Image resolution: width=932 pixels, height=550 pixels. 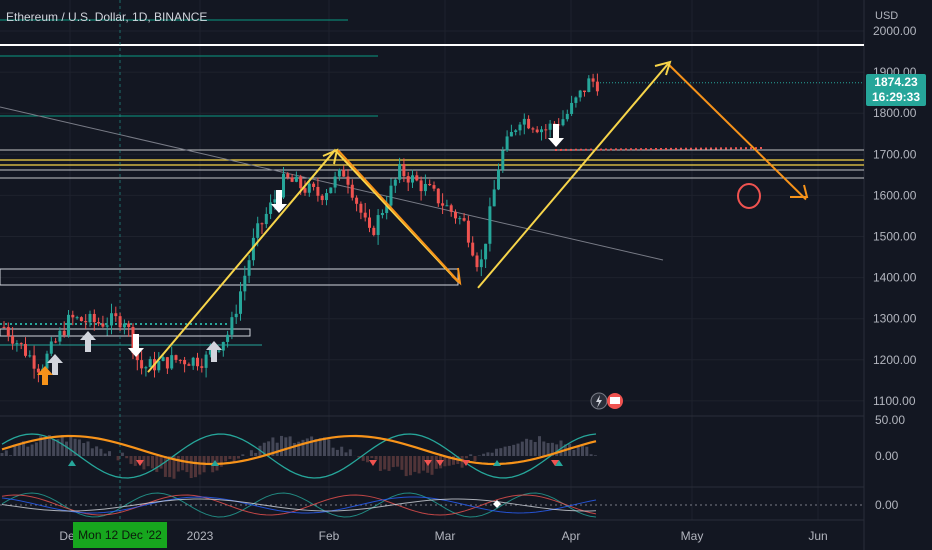 What do you see at coordinates (660, 149) in the screenshot?
I see `red-dotted-level` at bounding box center [660, 149].